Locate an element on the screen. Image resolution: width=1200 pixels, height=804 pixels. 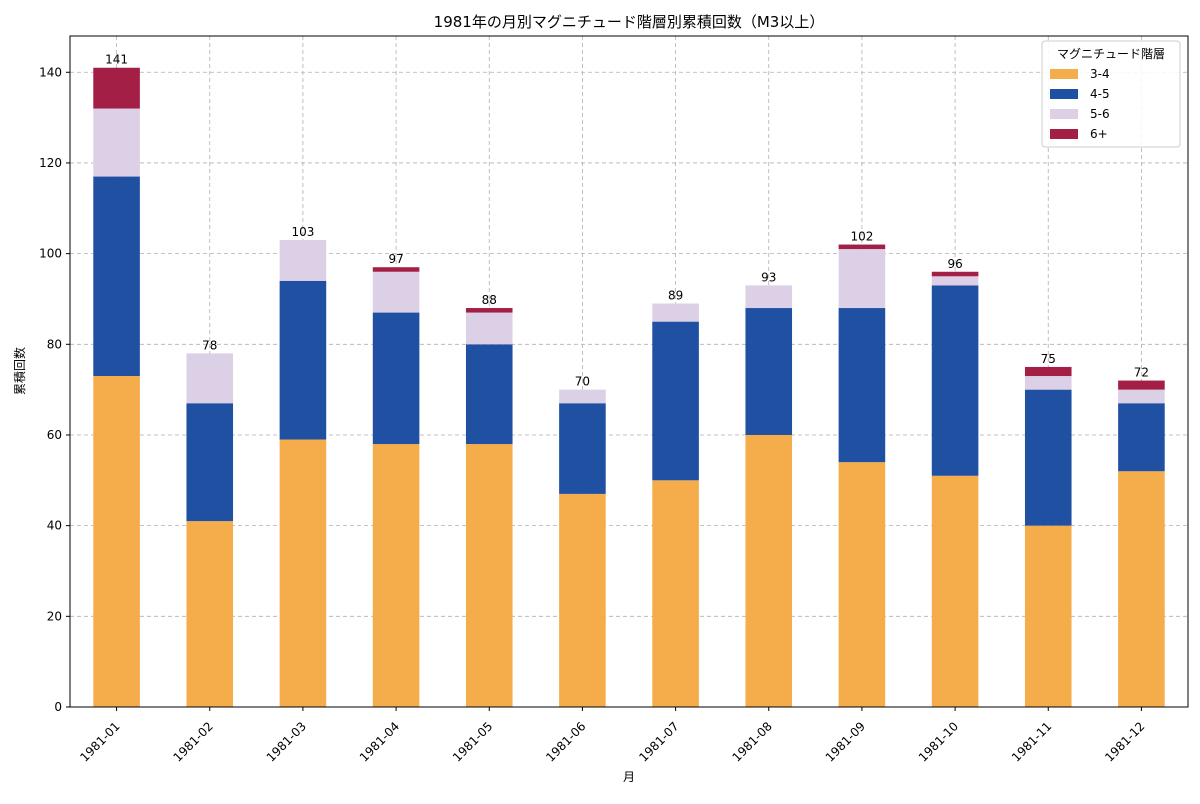
legend-frame is located at coordinates (1111, 94).